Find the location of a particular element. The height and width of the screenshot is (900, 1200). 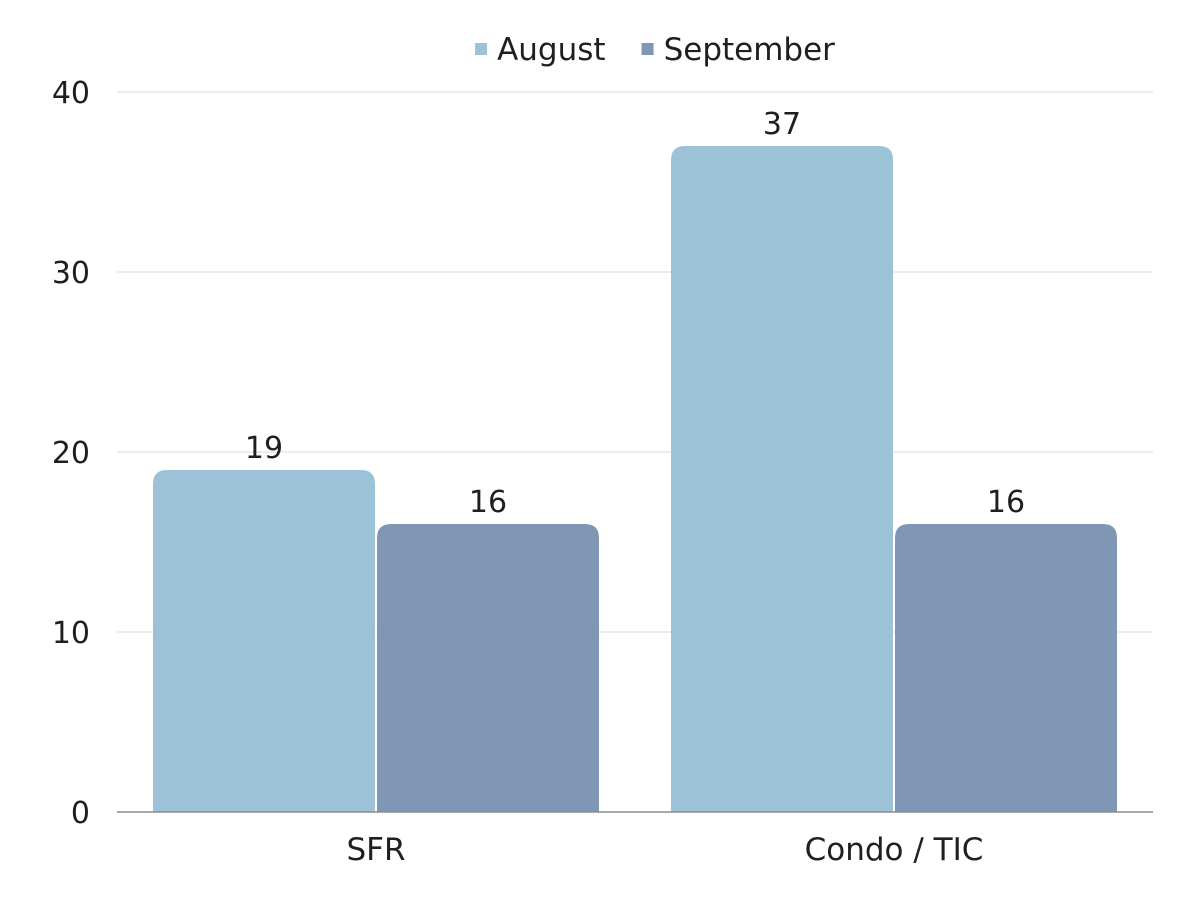

y-tick-label: 20 is located at coordinates (71, 453).